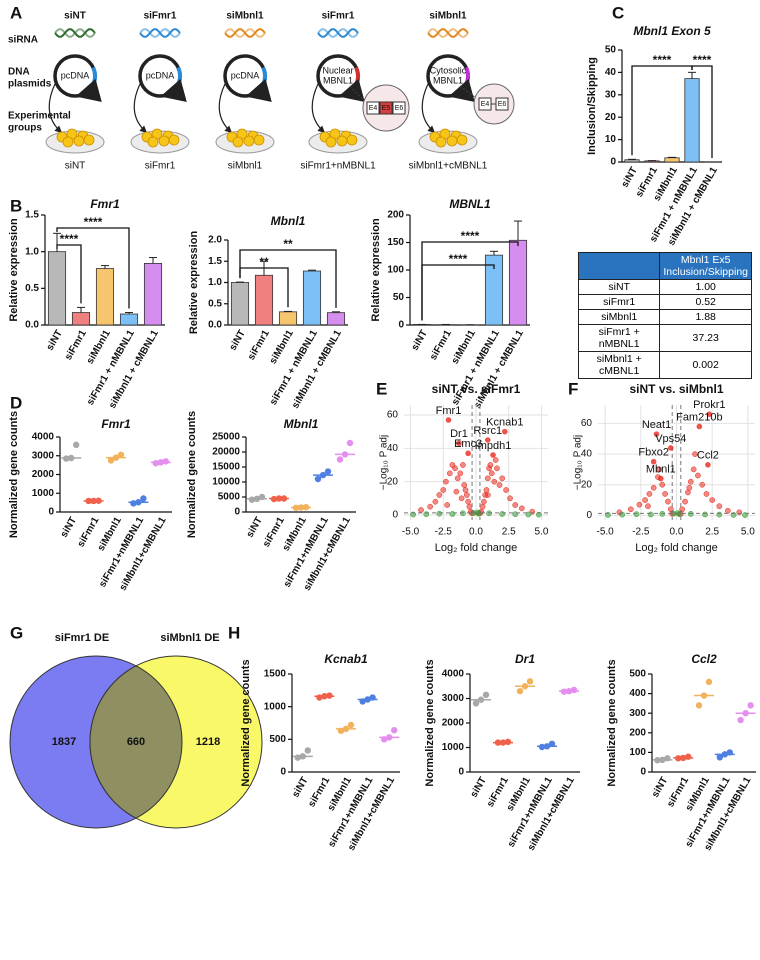  What do you see at coordinates (16, 205) in the screenshot?
I see `panel-label: B` at bounding box center [16, 205].